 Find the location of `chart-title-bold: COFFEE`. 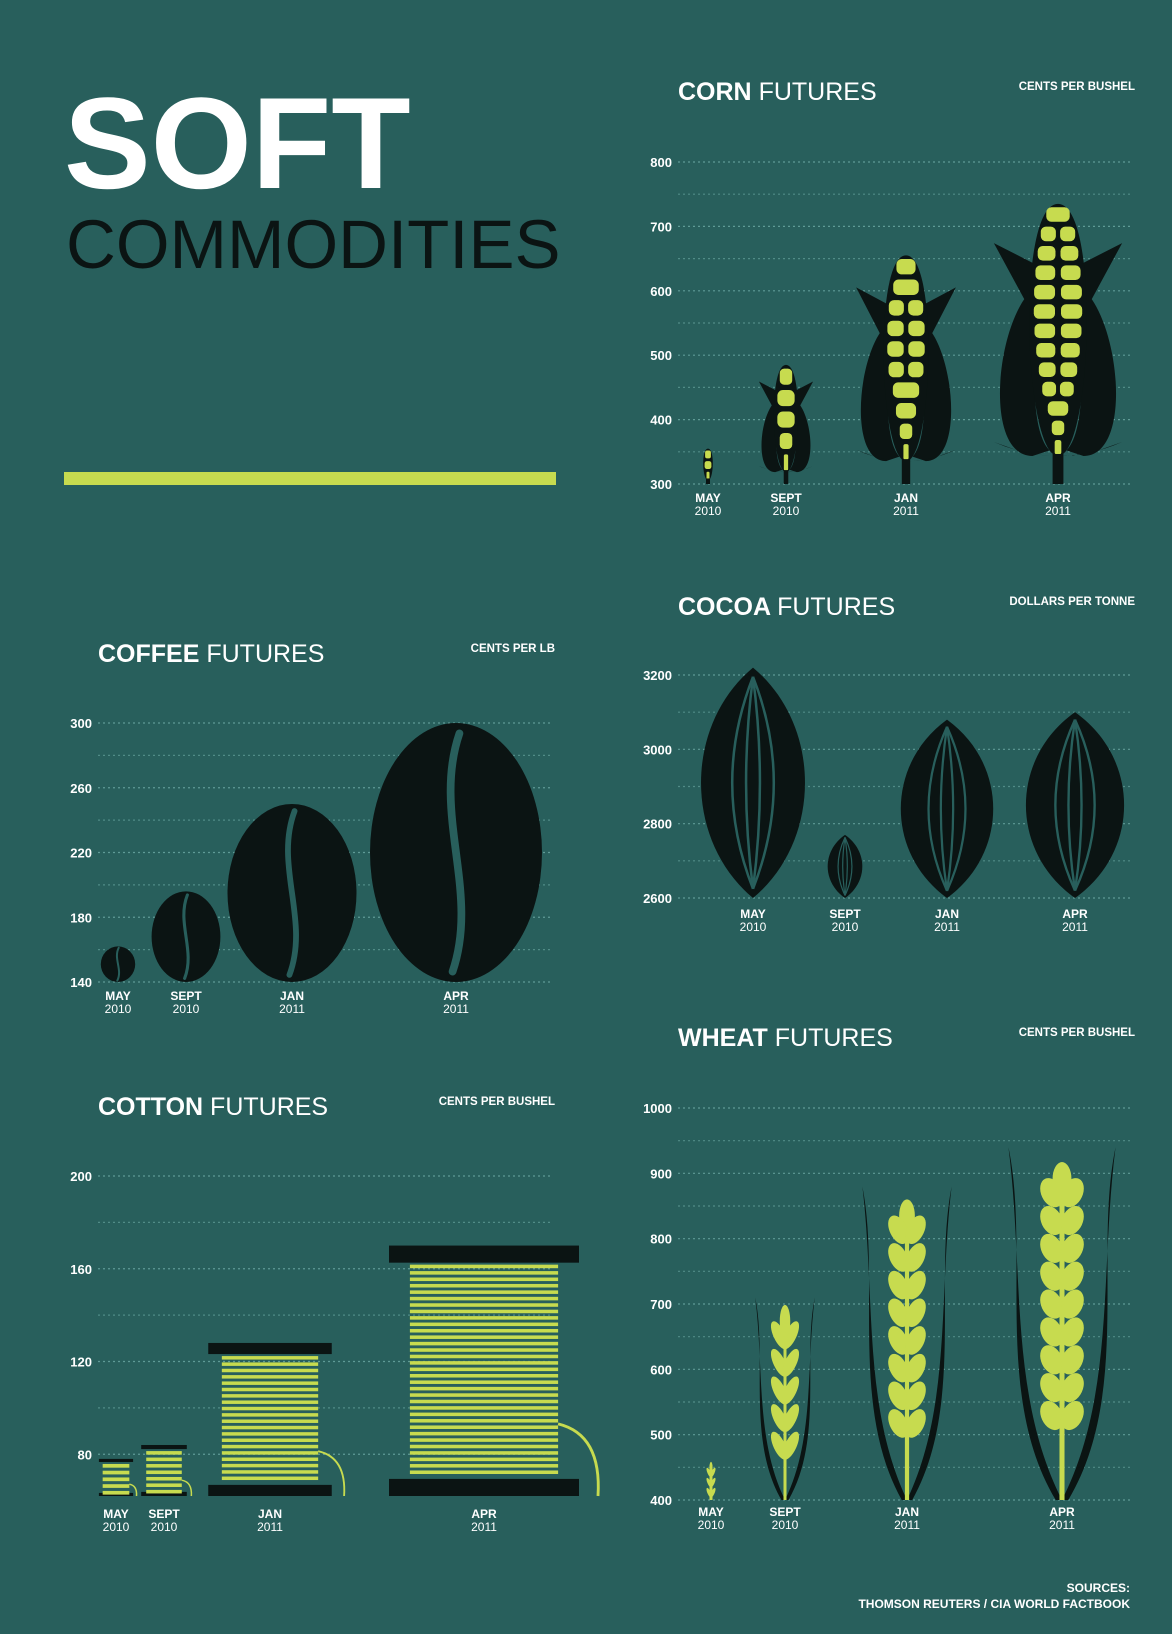

chart-title-bold: COFFEE is located at coordinates (152, 654).